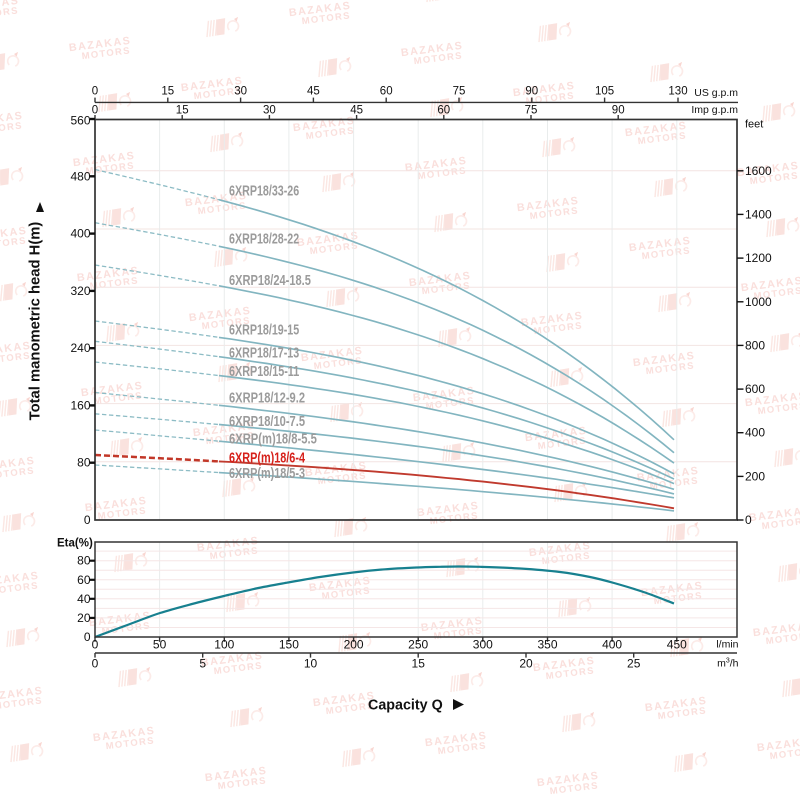 The image size is (800, 800). I want to click on svg-text: 130, so click(677, 92).